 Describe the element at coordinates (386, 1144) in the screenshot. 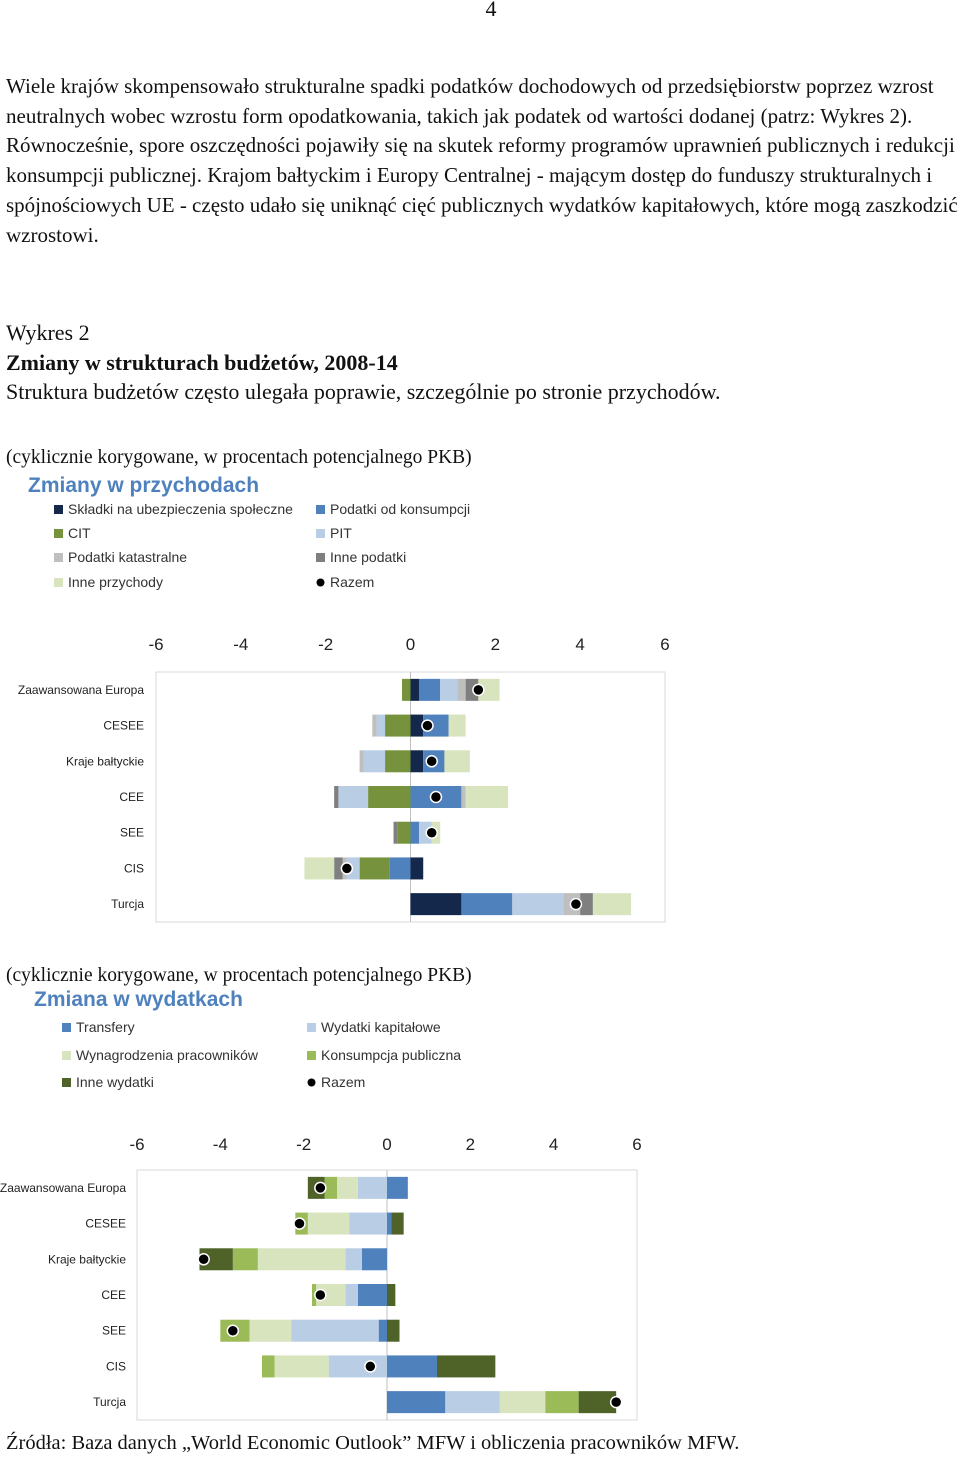

I see `x-tick-label: 0` at that location.